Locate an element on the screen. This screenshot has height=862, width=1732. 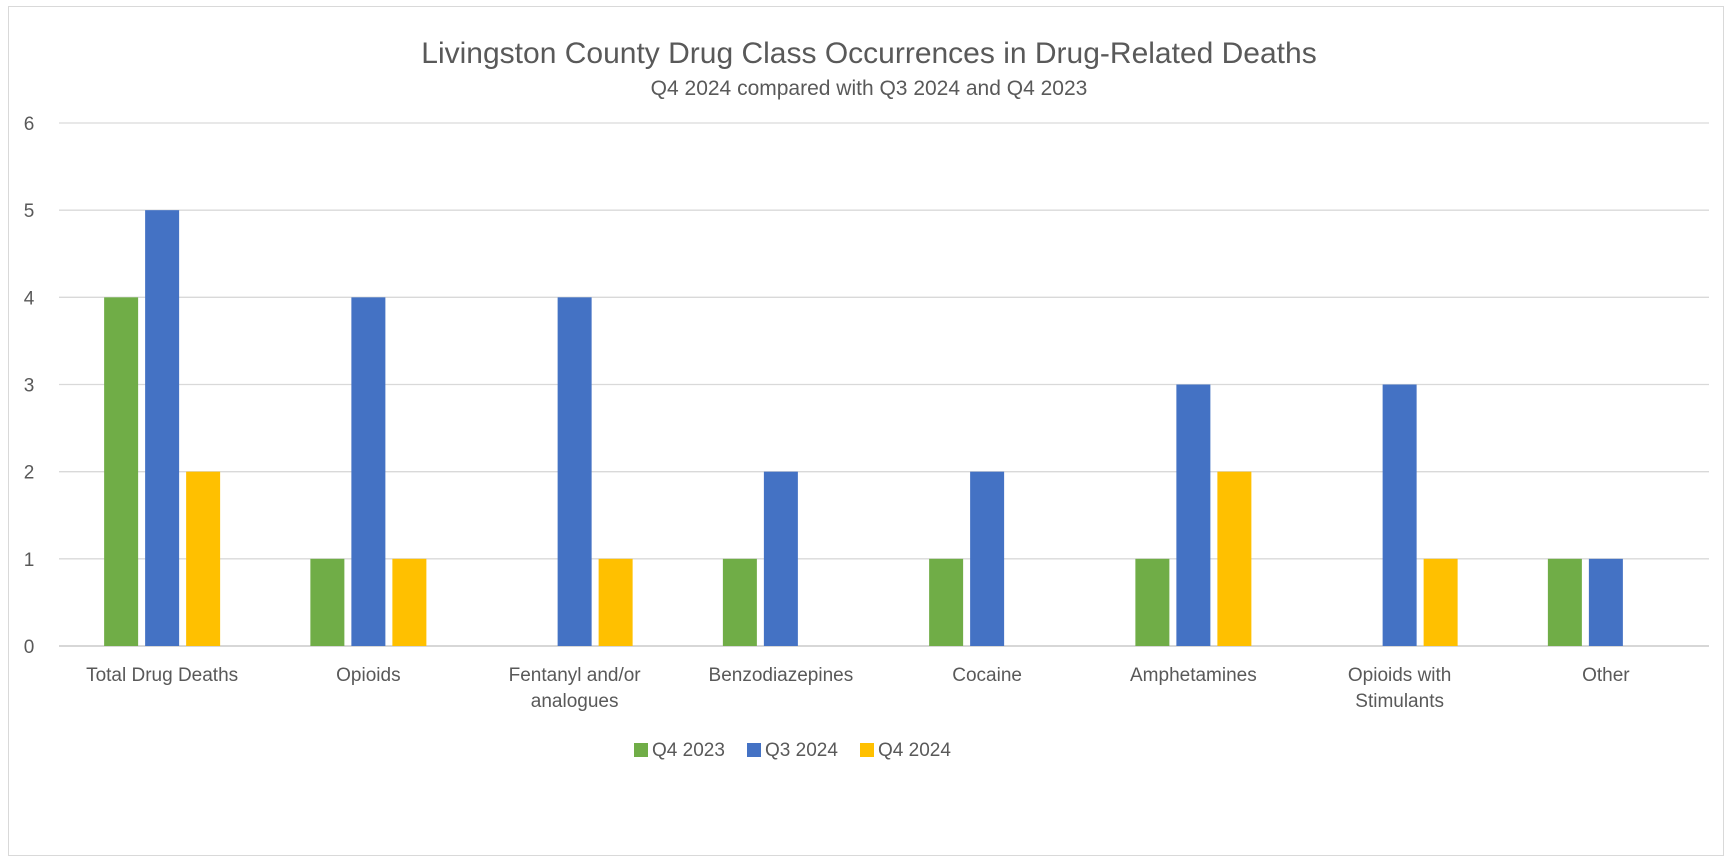
y-tick-label: 6 is located at coordinates (29, 124).